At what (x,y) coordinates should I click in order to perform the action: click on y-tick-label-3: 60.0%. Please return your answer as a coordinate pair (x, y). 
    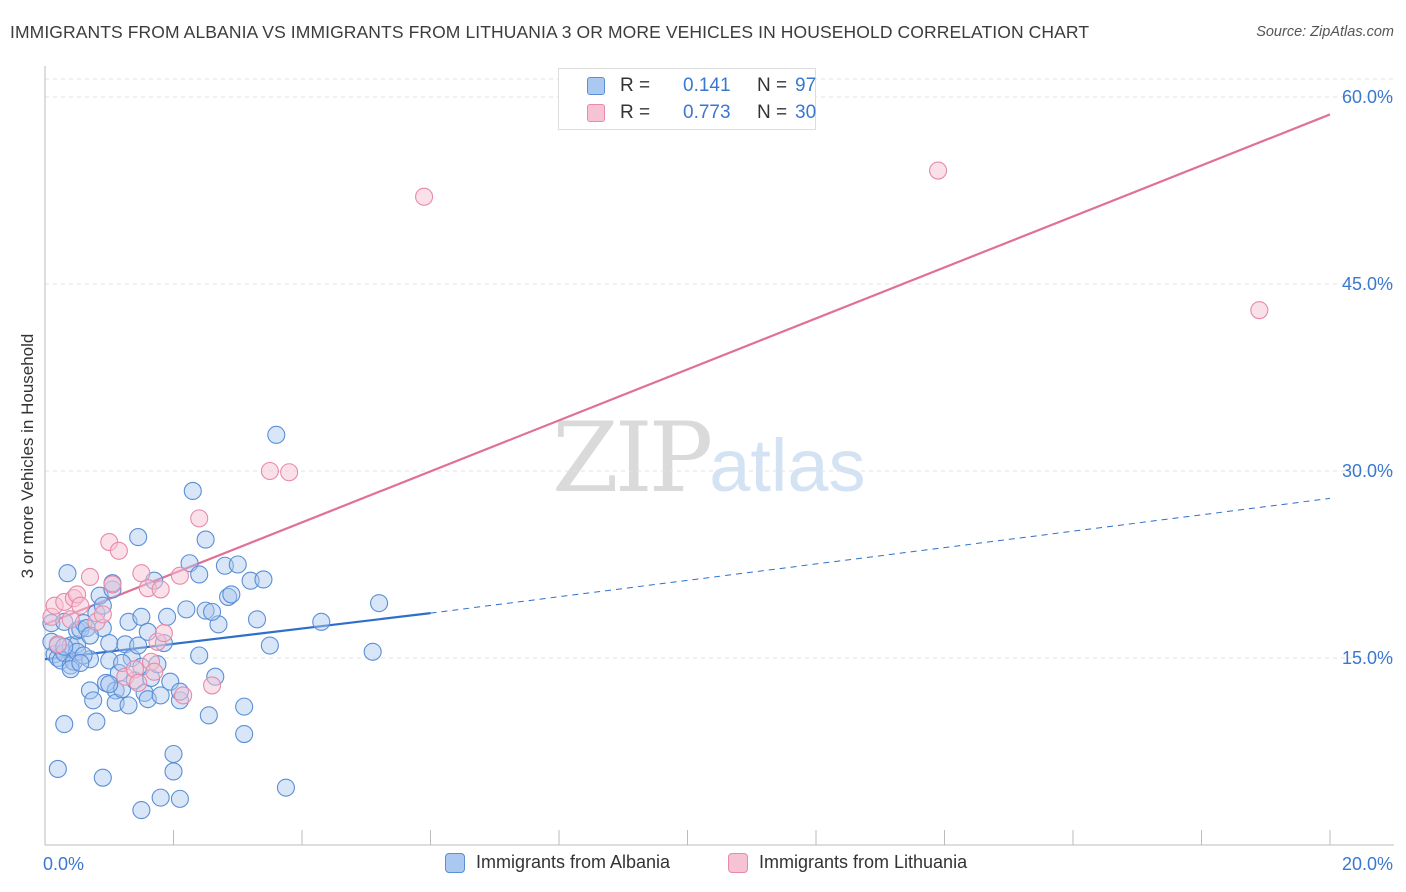
    Looking at the image, I should click on (1367, 97).